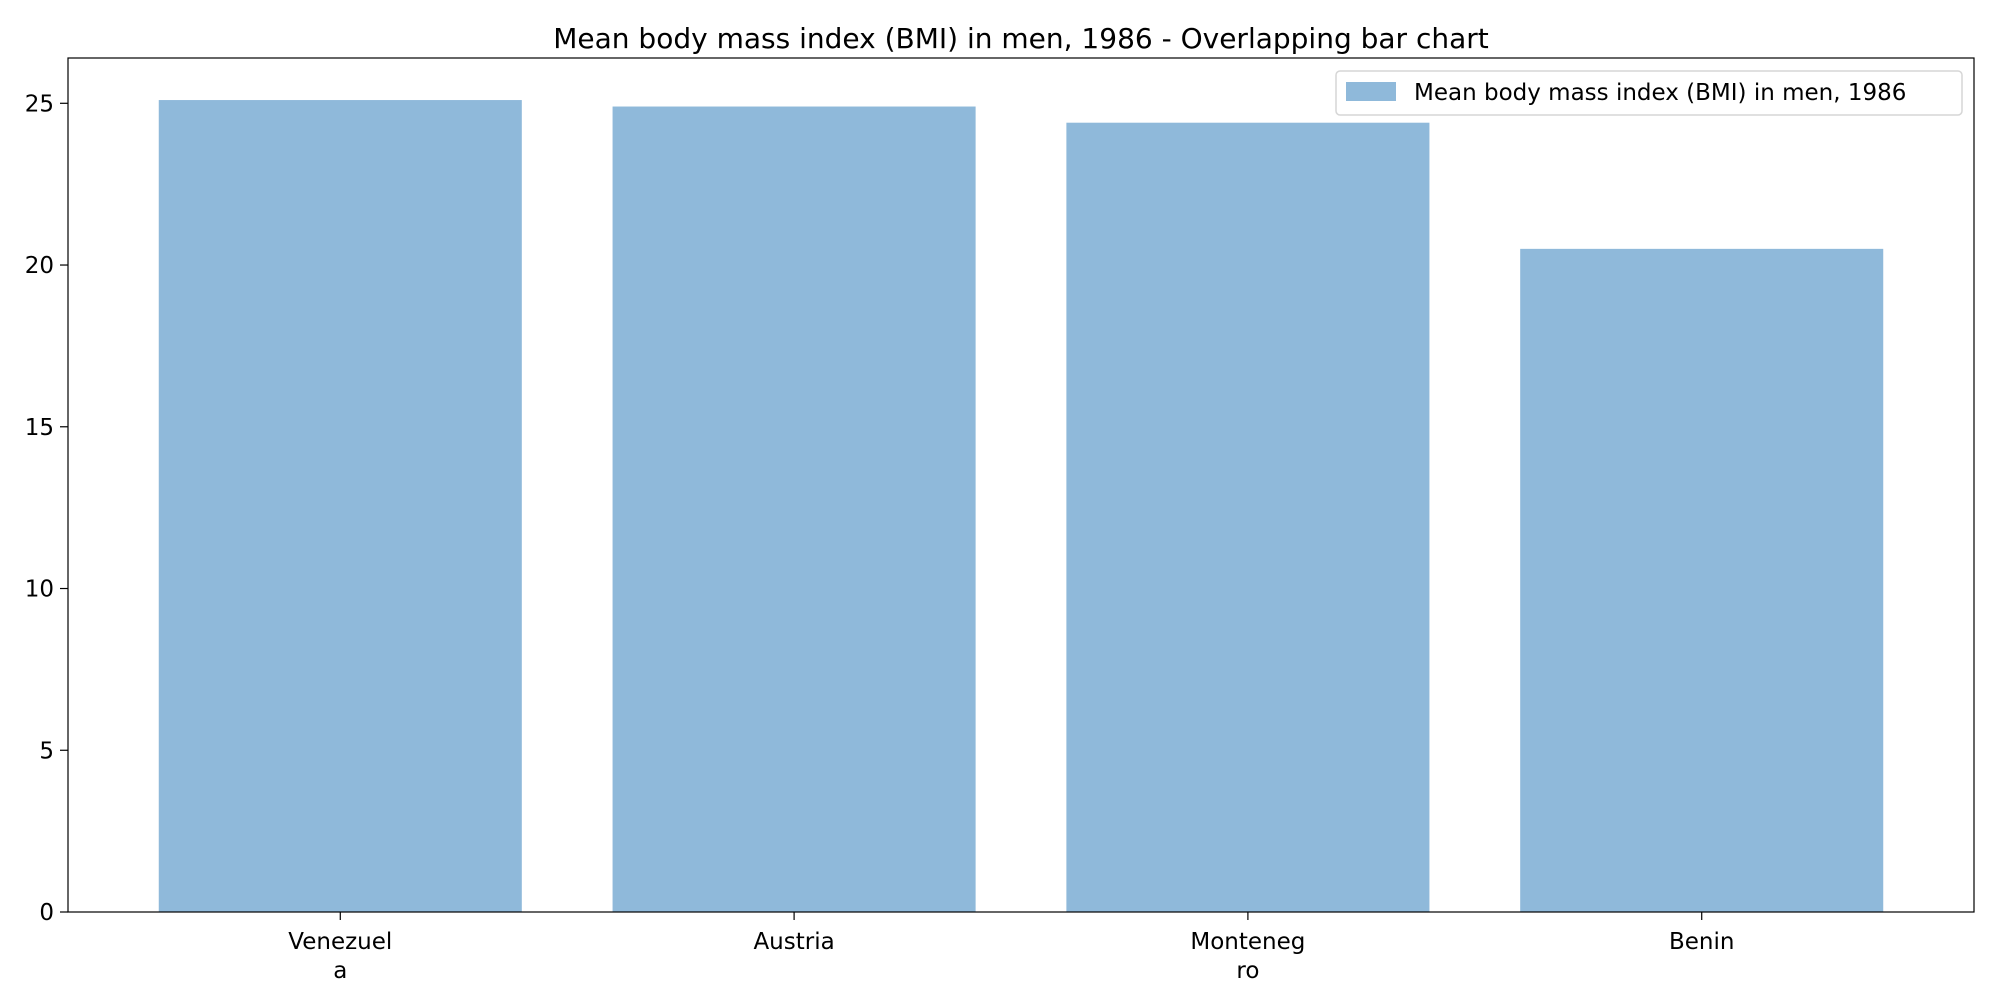  What do you see at coordinates (39, 428) in the screenshot?
I see `y-tick-label: 15` at bounding box center [39, 428].